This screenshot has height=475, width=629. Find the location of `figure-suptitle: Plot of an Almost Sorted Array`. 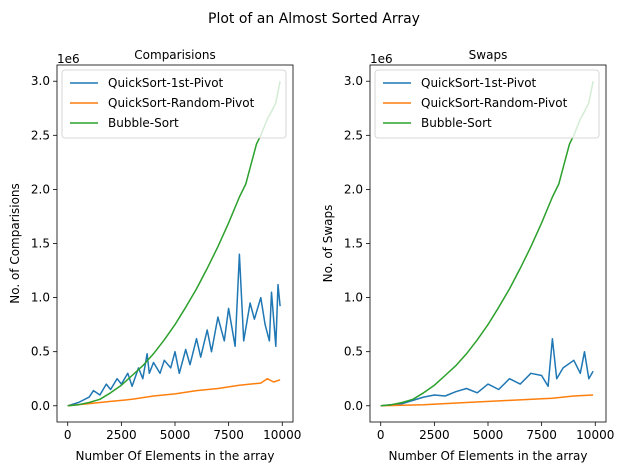

figure-suptitle: Plot of an Almost Sorted Array is located at coordinates (314, 19).